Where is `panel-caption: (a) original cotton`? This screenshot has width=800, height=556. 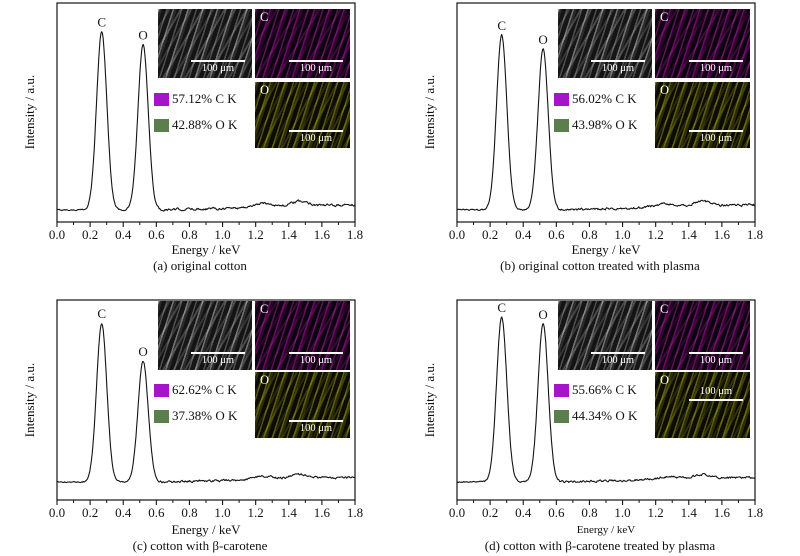 panel-caption: (a) original cotton is located at coordinates (200, 265).